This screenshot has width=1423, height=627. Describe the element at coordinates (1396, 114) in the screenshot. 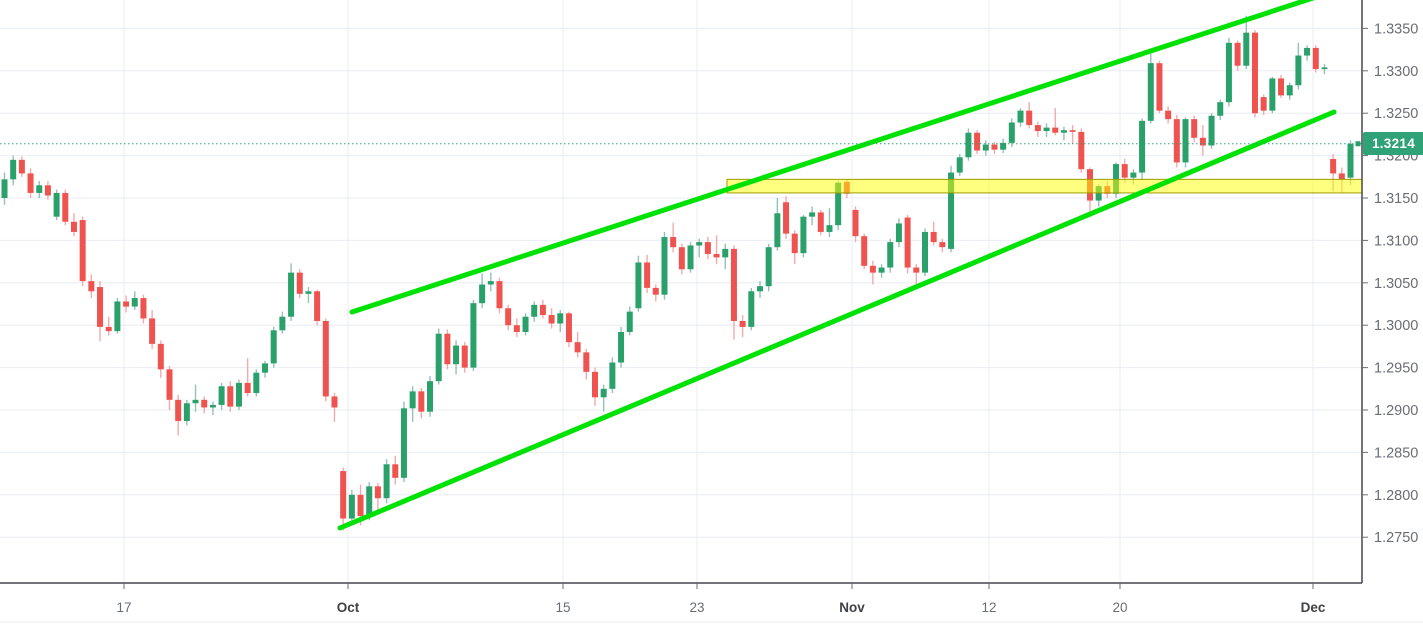

I see `price-tick-label: 1.3250` at that location.